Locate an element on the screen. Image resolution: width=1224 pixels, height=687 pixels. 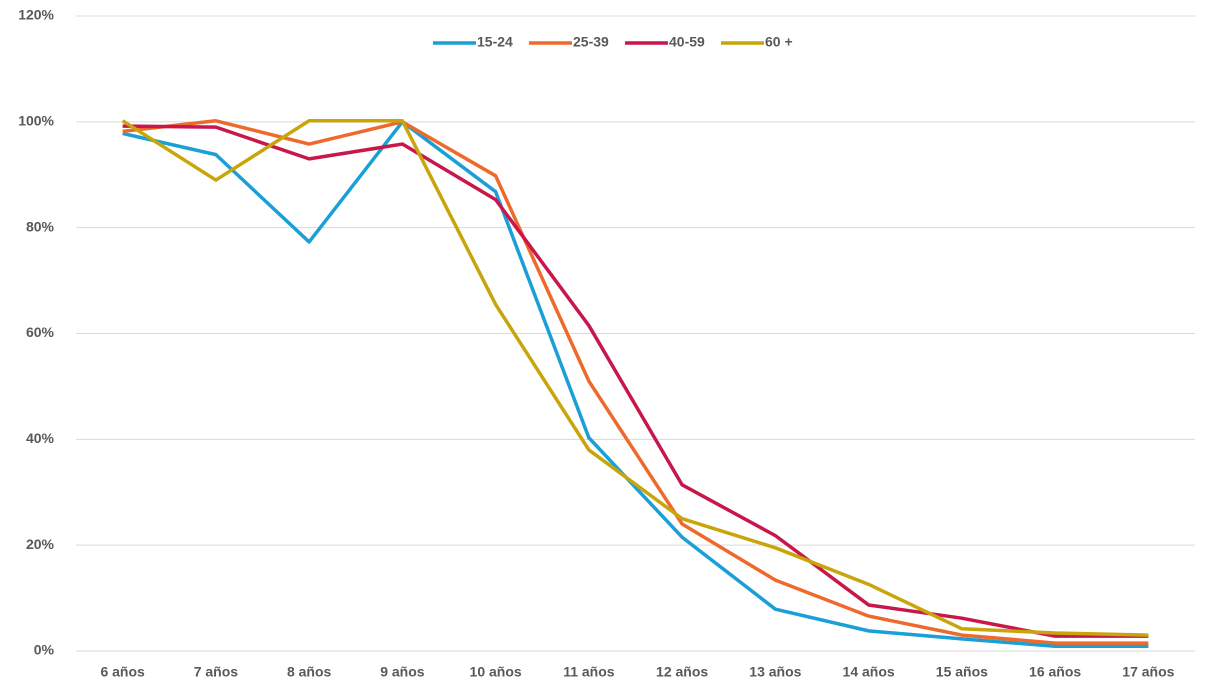
x-tick-label: 8 años is located at coordinates (309, 672).